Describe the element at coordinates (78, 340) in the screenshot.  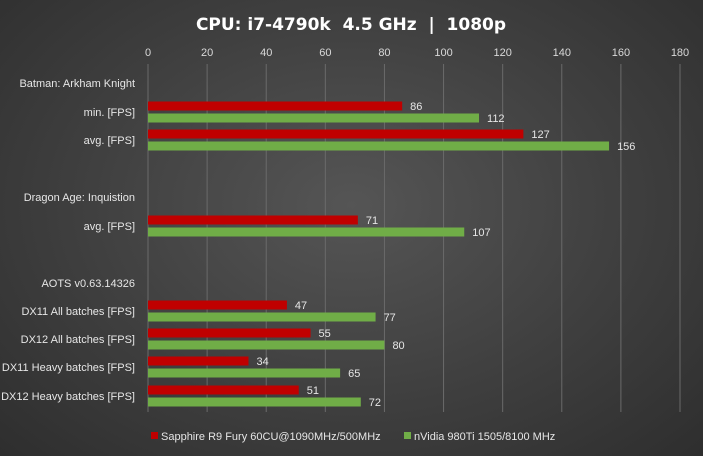
I see `category-label: DX12 All batches [FPS]` at that location.